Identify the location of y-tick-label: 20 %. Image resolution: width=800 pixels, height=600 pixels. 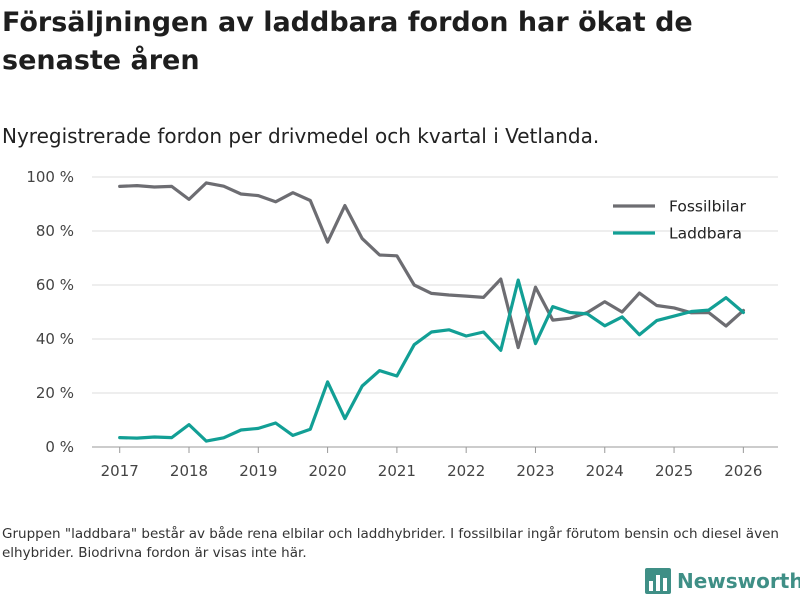
(55, 393).